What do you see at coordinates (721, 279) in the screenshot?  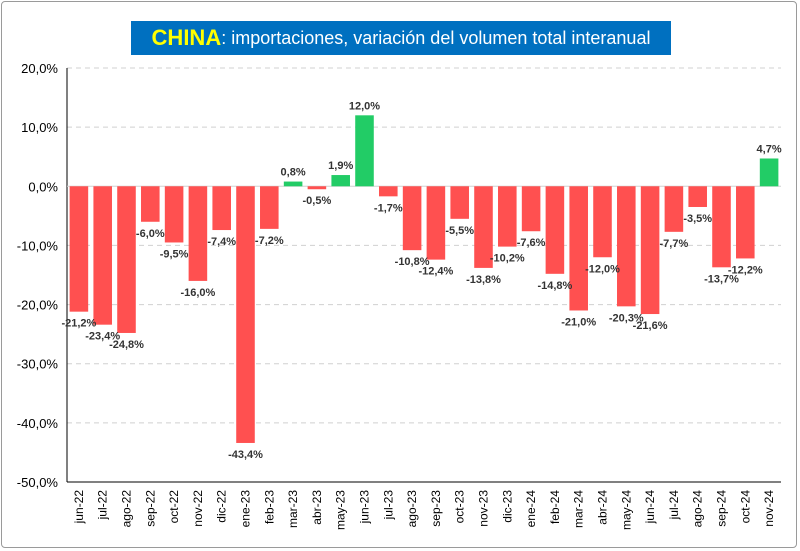 I see `data-label: -13,7%` at bounding box center [721, 279].